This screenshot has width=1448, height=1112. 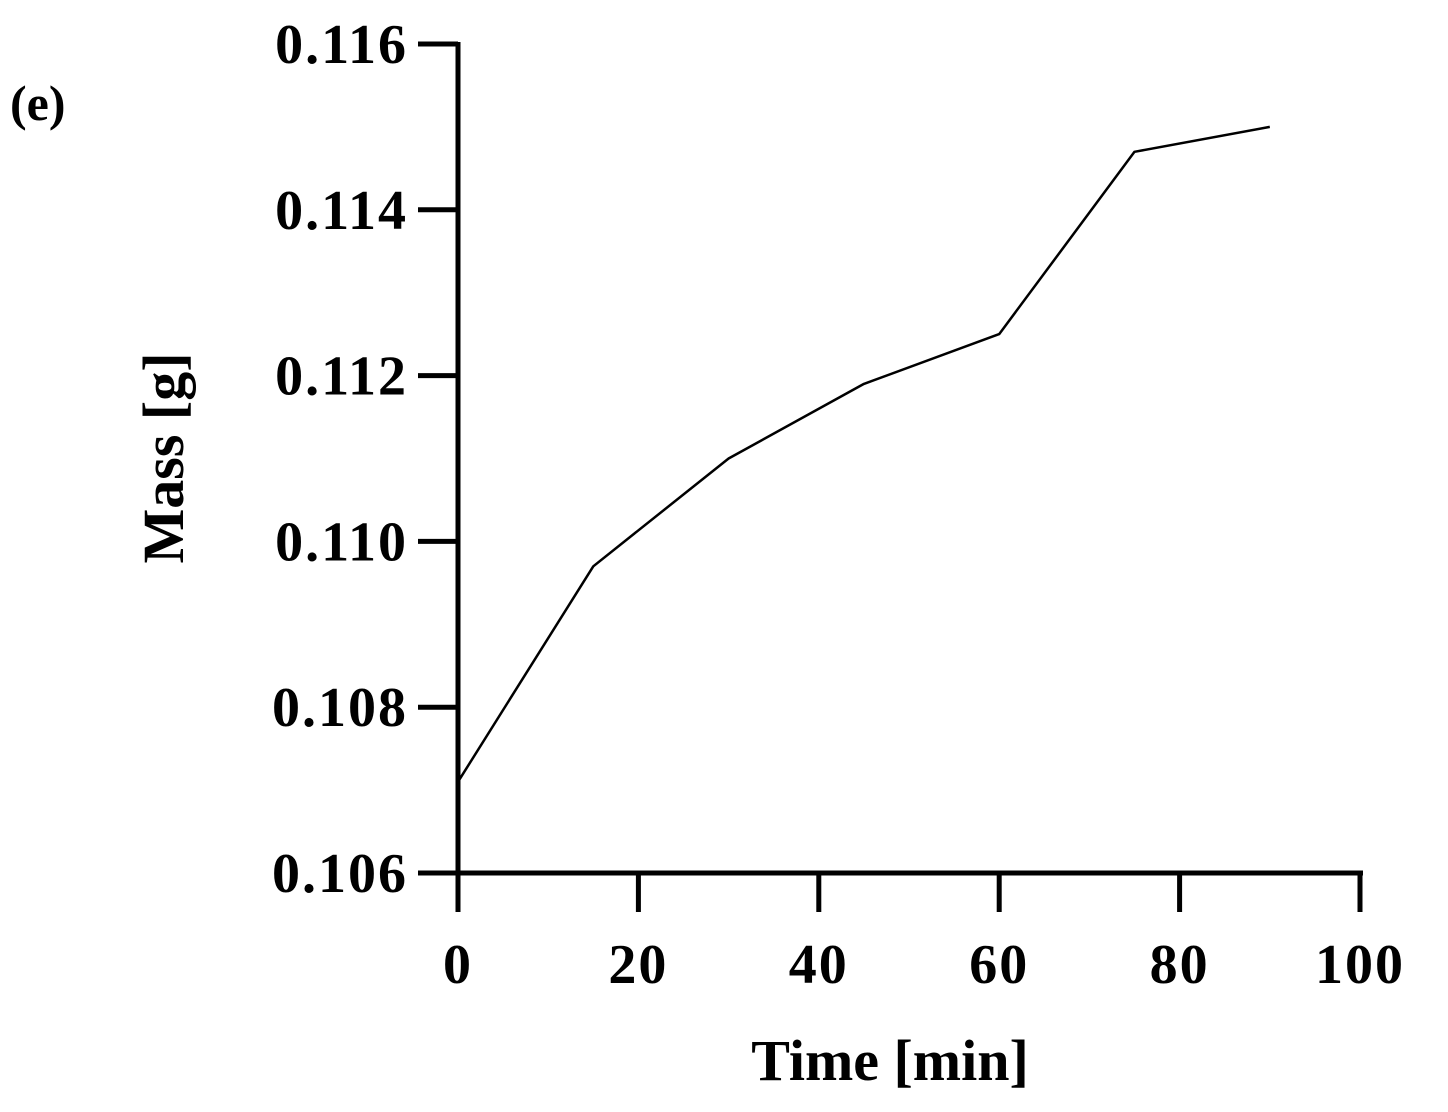 I want to click on y-tick-label: 0.108, so click(x=340, y=708).